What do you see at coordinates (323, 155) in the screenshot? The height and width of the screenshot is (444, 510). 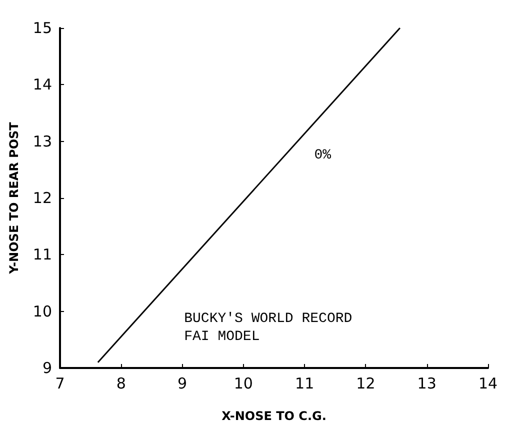 I see `series-label: 0%` at bounding box center [323, 155].